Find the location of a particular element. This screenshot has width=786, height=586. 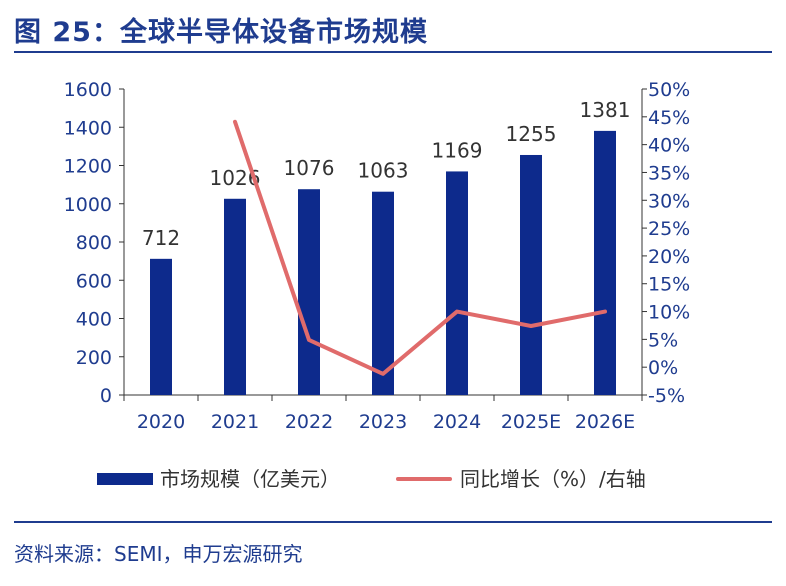

title-rule is located at coordinates (393, 52).